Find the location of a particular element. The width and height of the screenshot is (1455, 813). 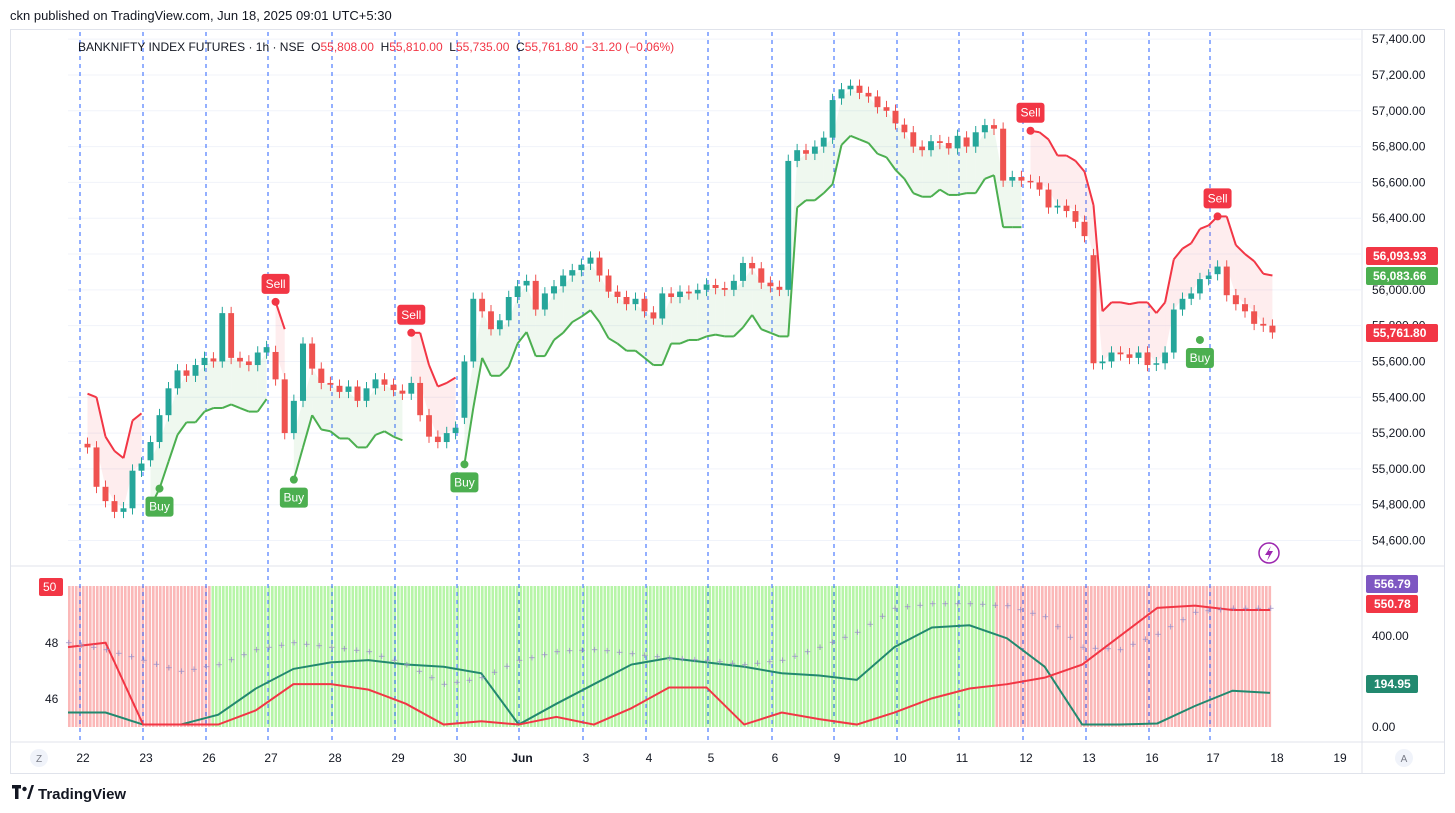

footer-brand: TradingView is located at coordinates (69, 794).